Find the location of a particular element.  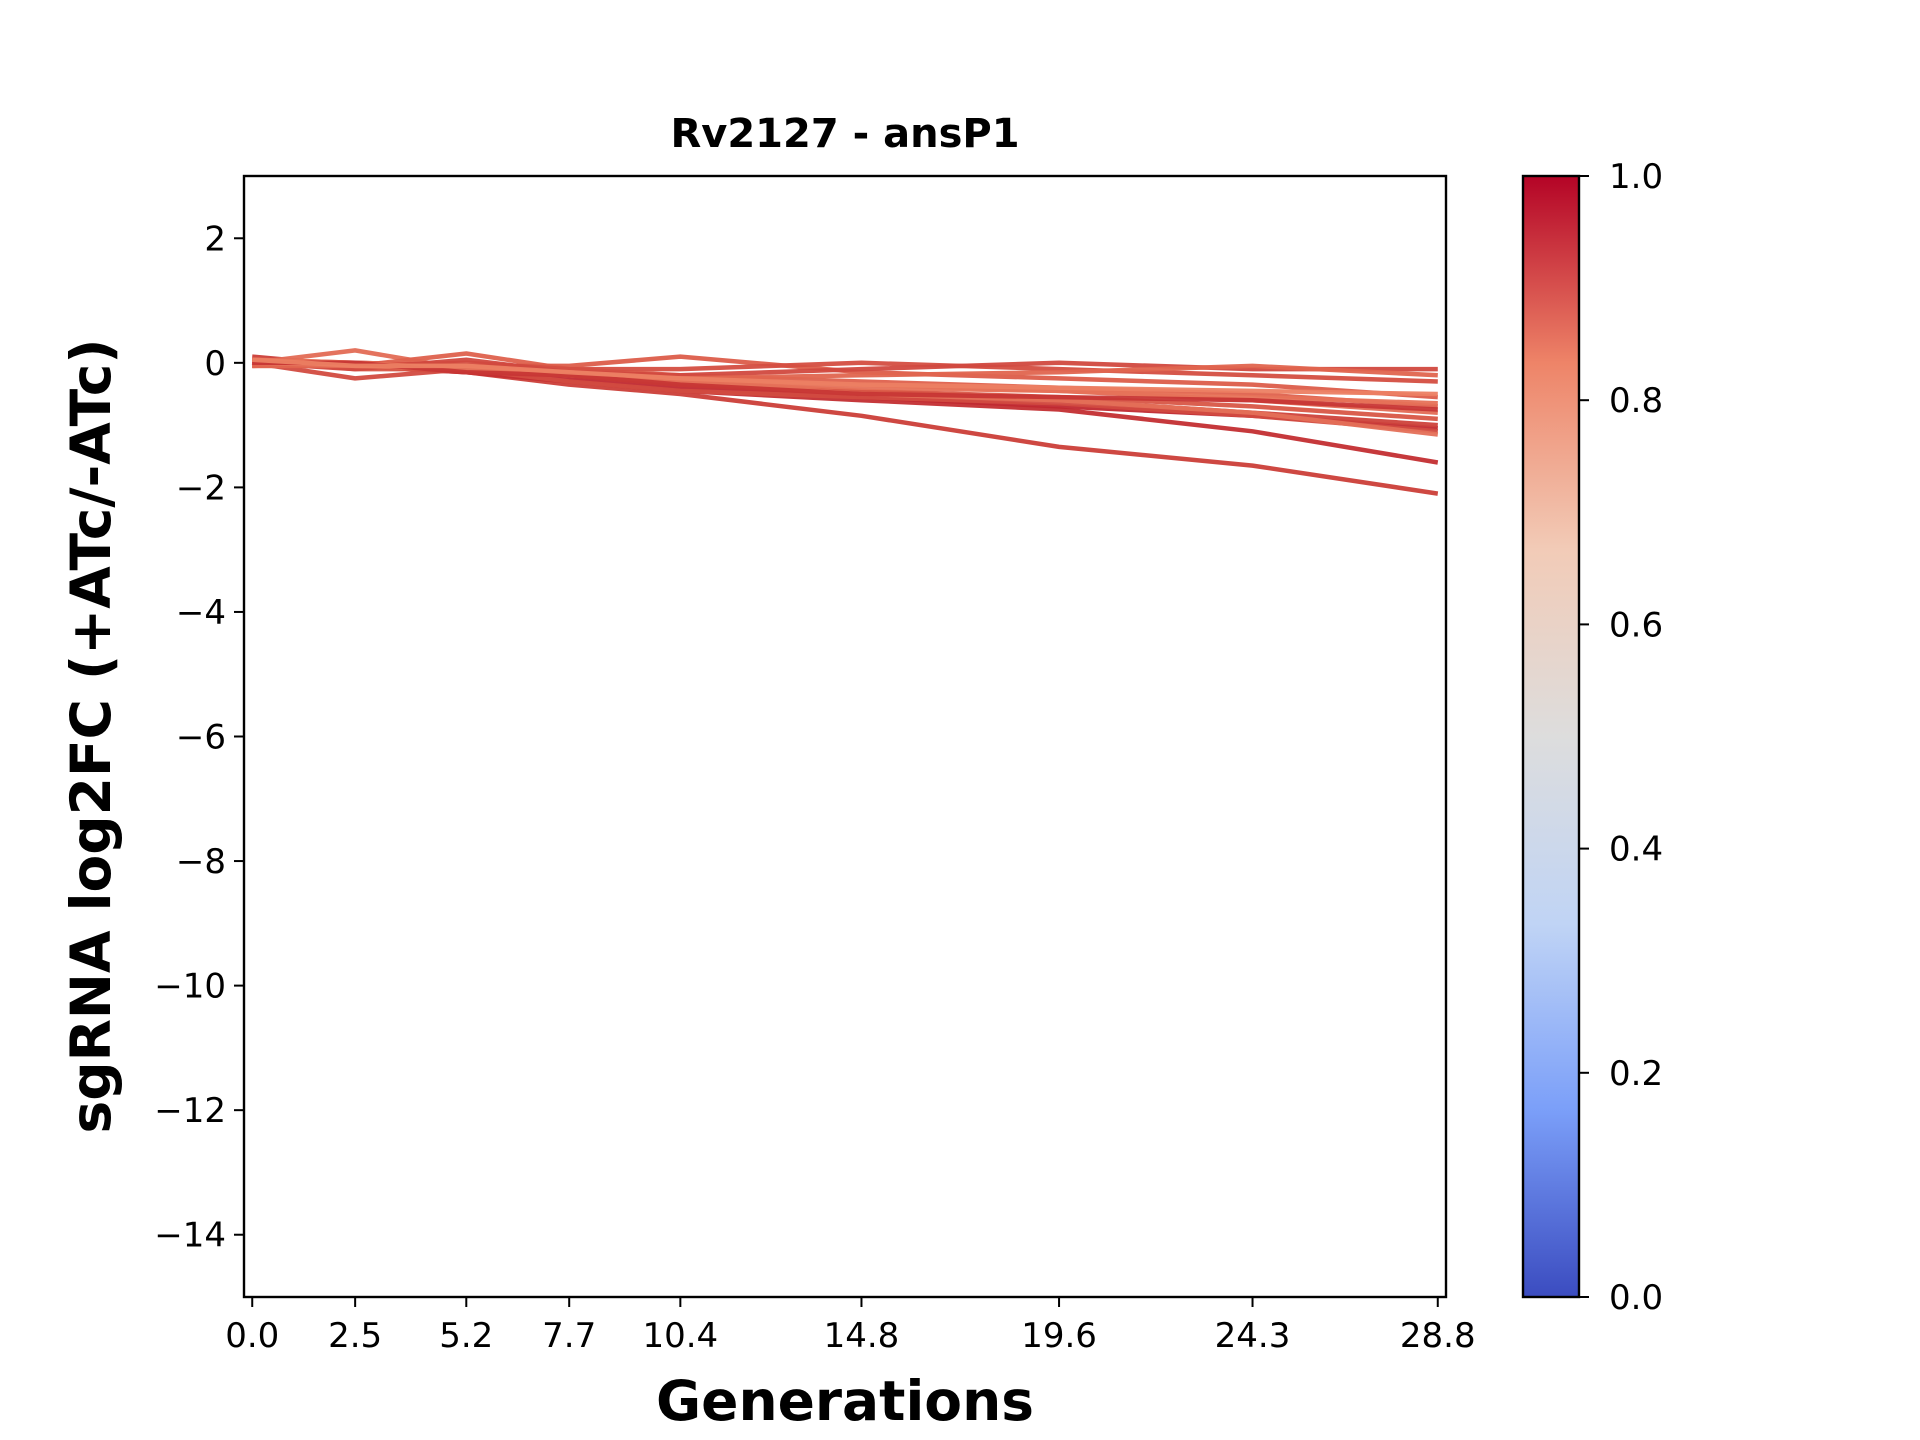

colorbar-tick-label: 0.2 is located at coordinates (1636, 1074).